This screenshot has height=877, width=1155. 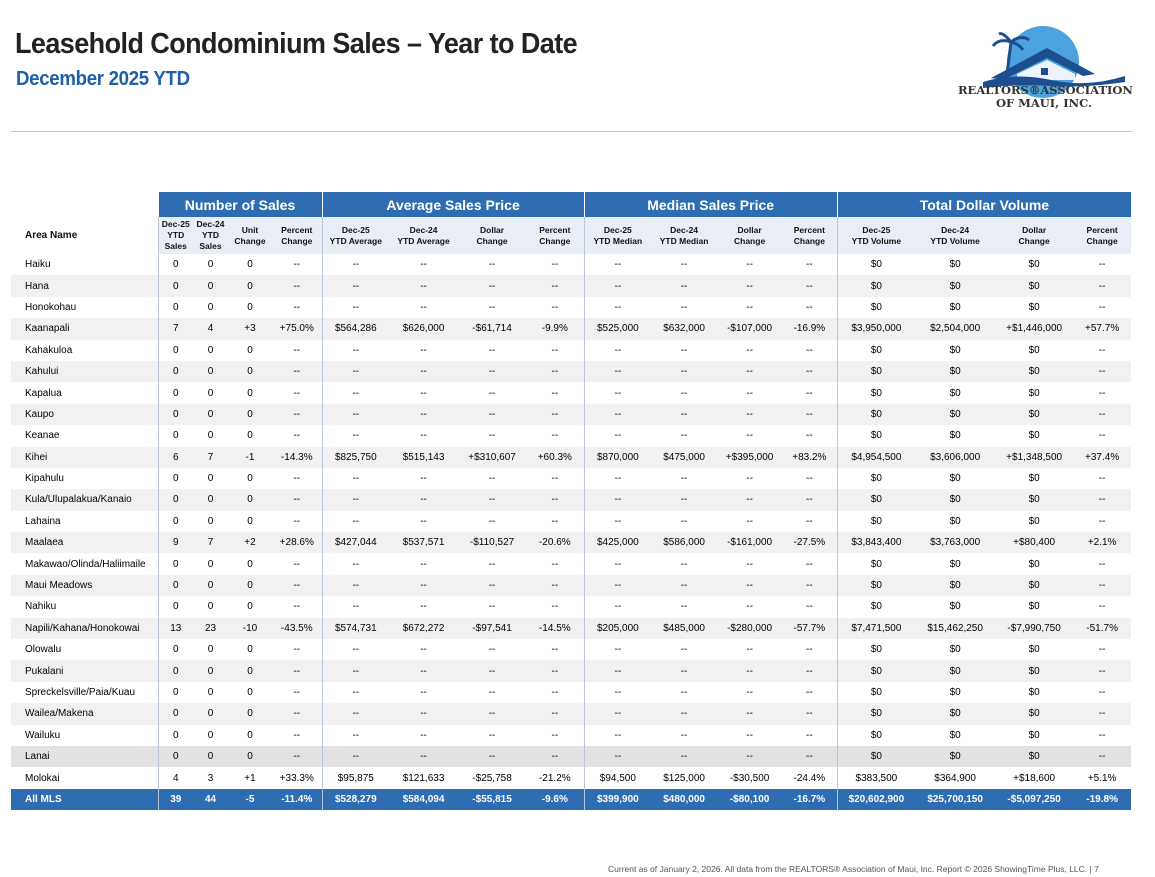 I want to click on table-cell: -$107,000, so click(x=750, y=329).